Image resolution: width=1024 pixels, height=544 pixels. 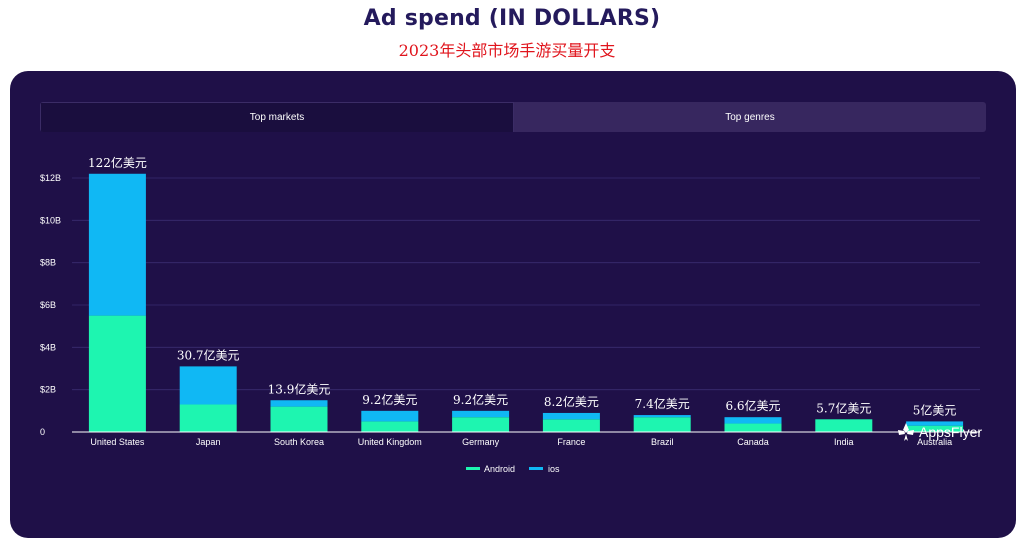 What do you see at coordinates (752, 405) in the screenshot?
I see `data-label: 6.6亿美元` at bounding box center [752, 405].